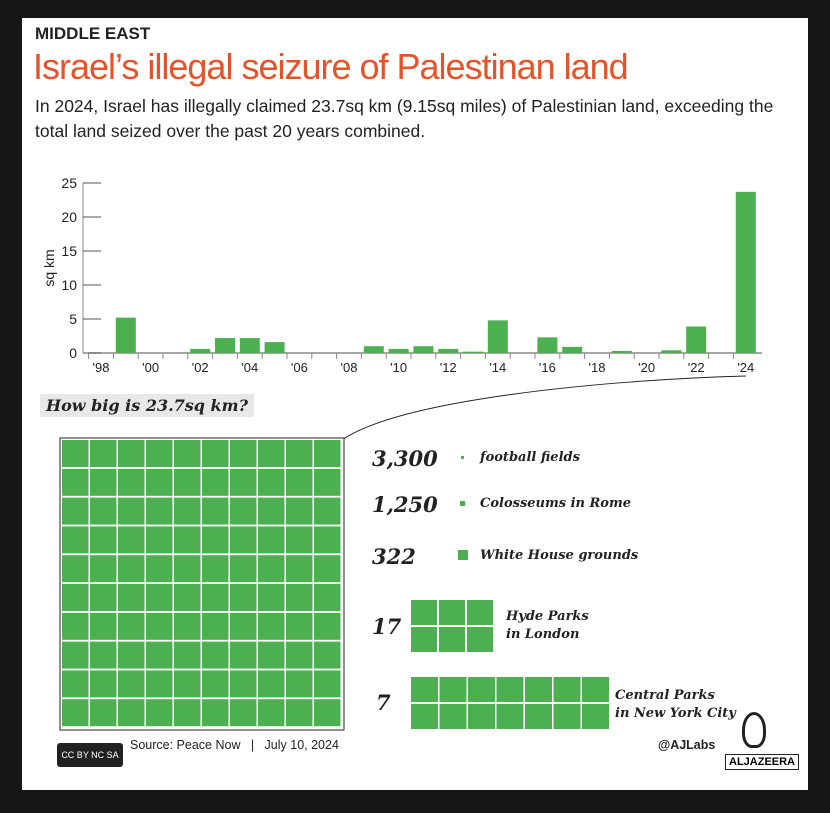 Image resolution: width=830 pixels, height=813 pixels. Describe the element at coordinates (200, 350) in the screenshot. I see `bar-2002` at that location.